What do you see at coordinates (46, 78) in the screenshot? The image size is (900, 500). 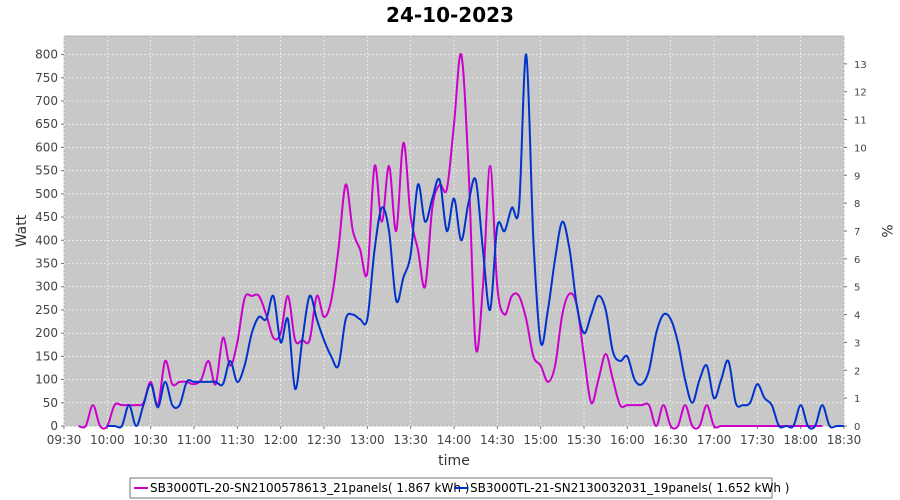 I see `y-tick-label: 750` at bounding box center [46, 78].